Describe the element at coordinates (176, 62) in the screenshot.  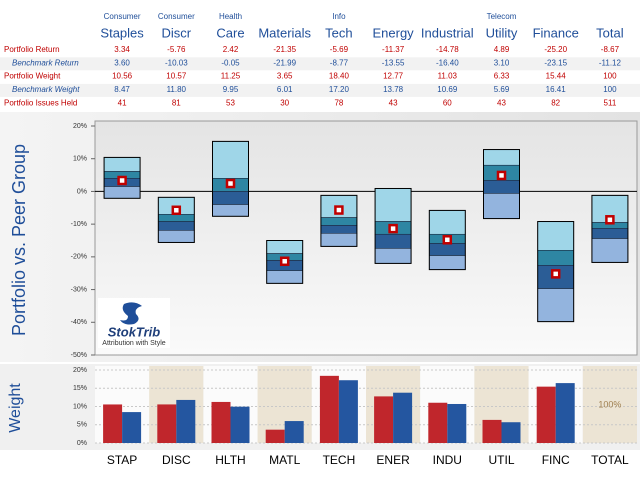
I see `cell: -10.03` at that location.